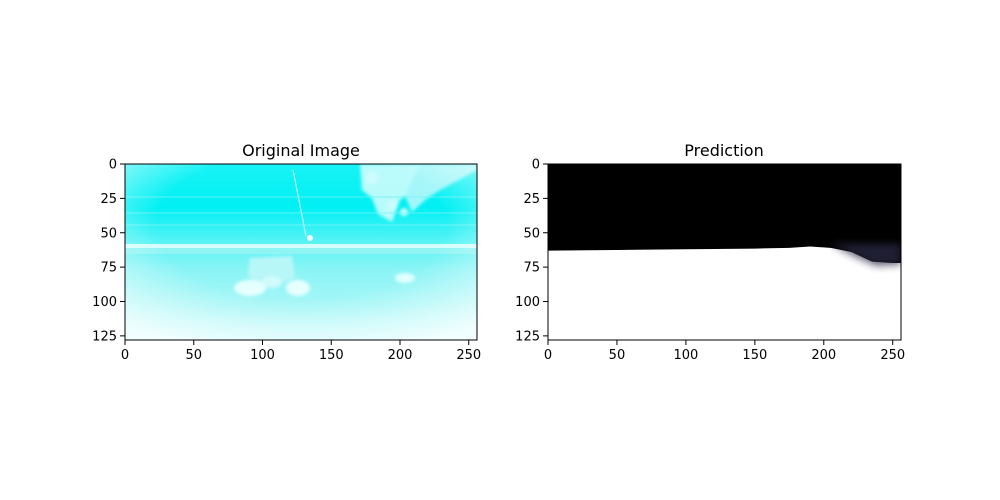  I want to click on original-image-y-tick-label: 0, so click(113, 165).